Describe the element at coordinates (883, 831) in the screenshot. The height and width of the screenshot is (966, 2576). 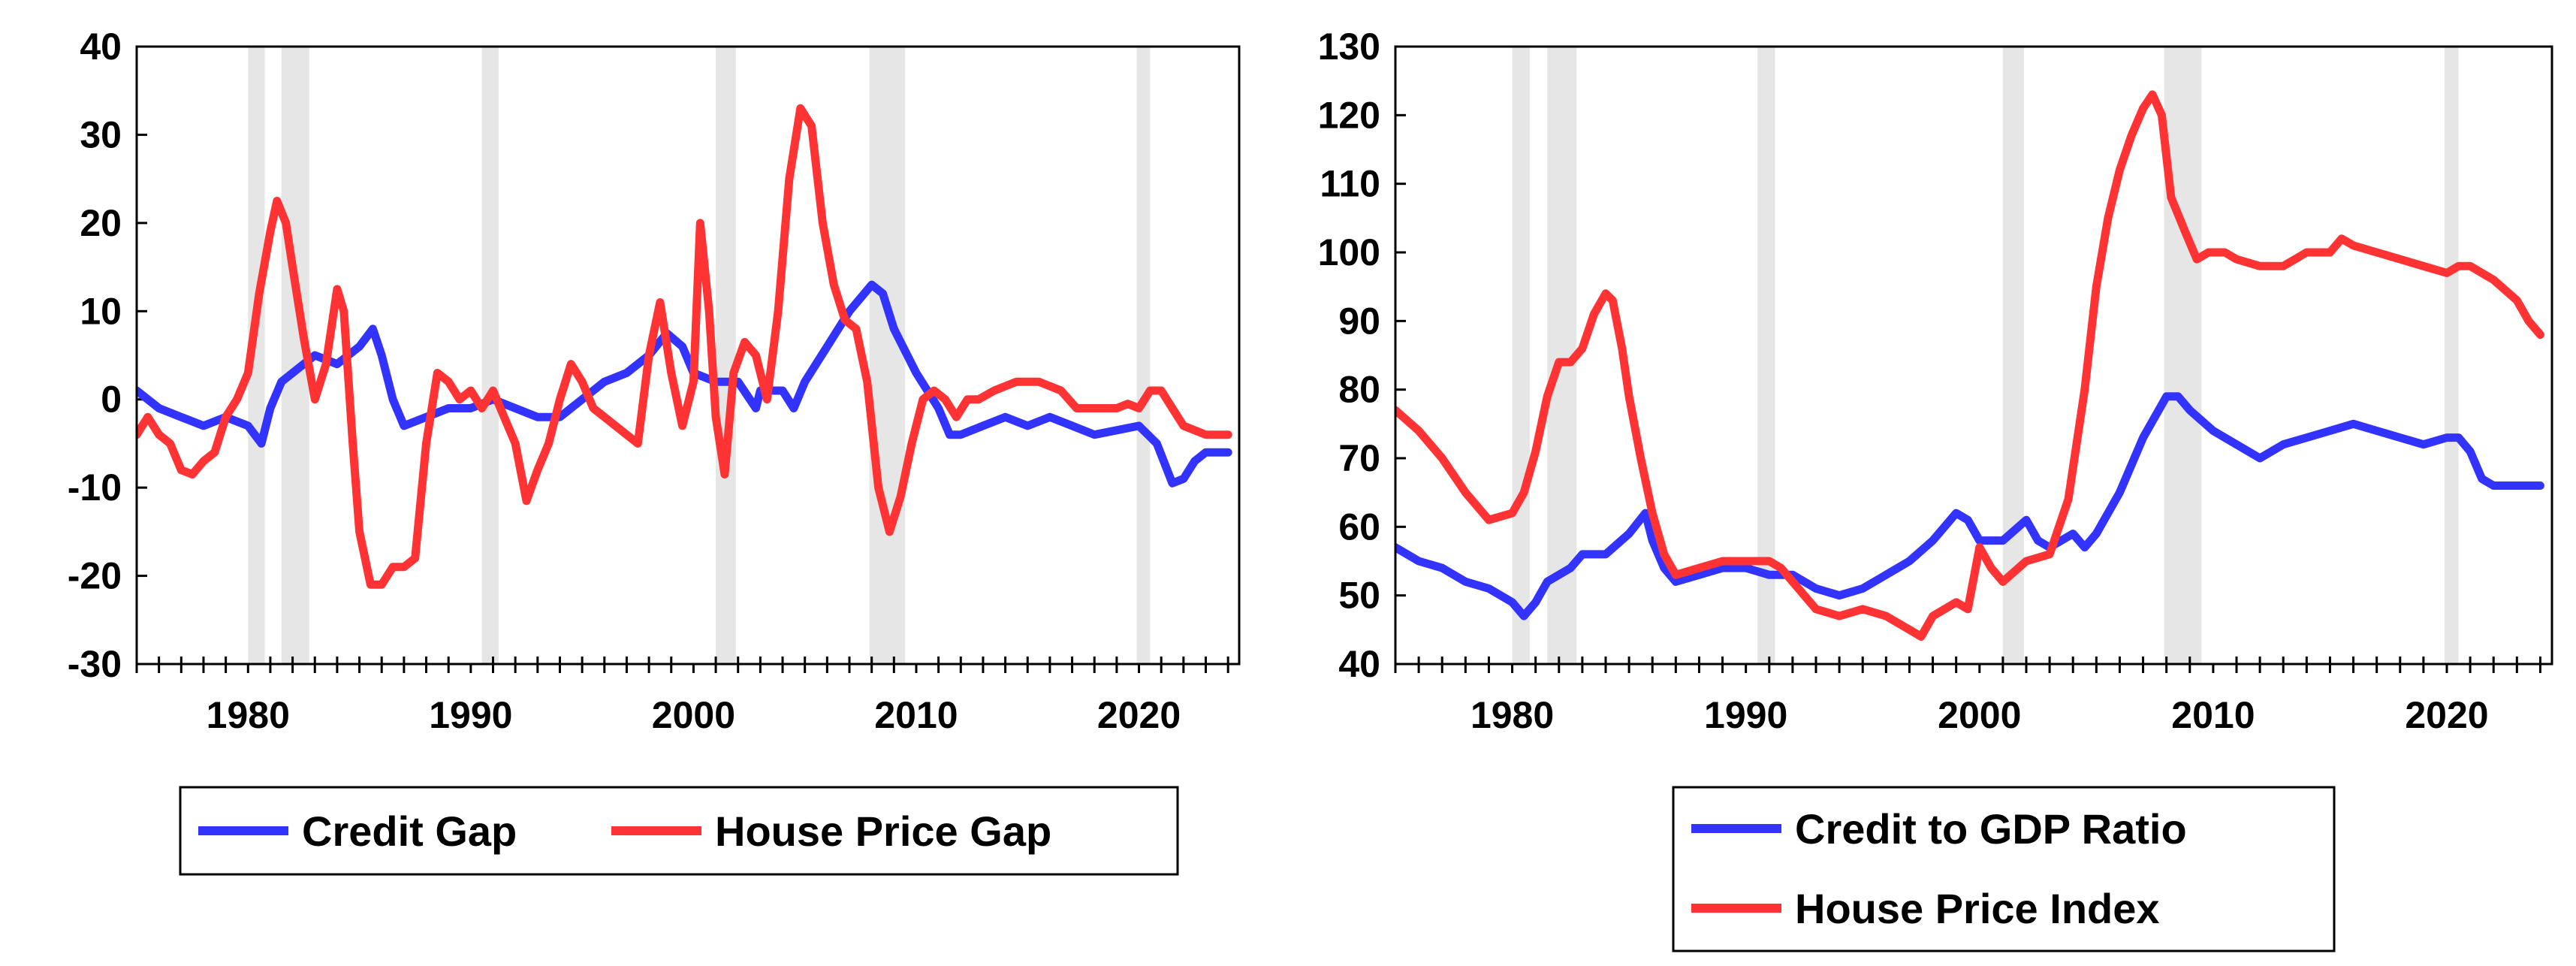
I see `legend-label: House Price Gap` at that location.